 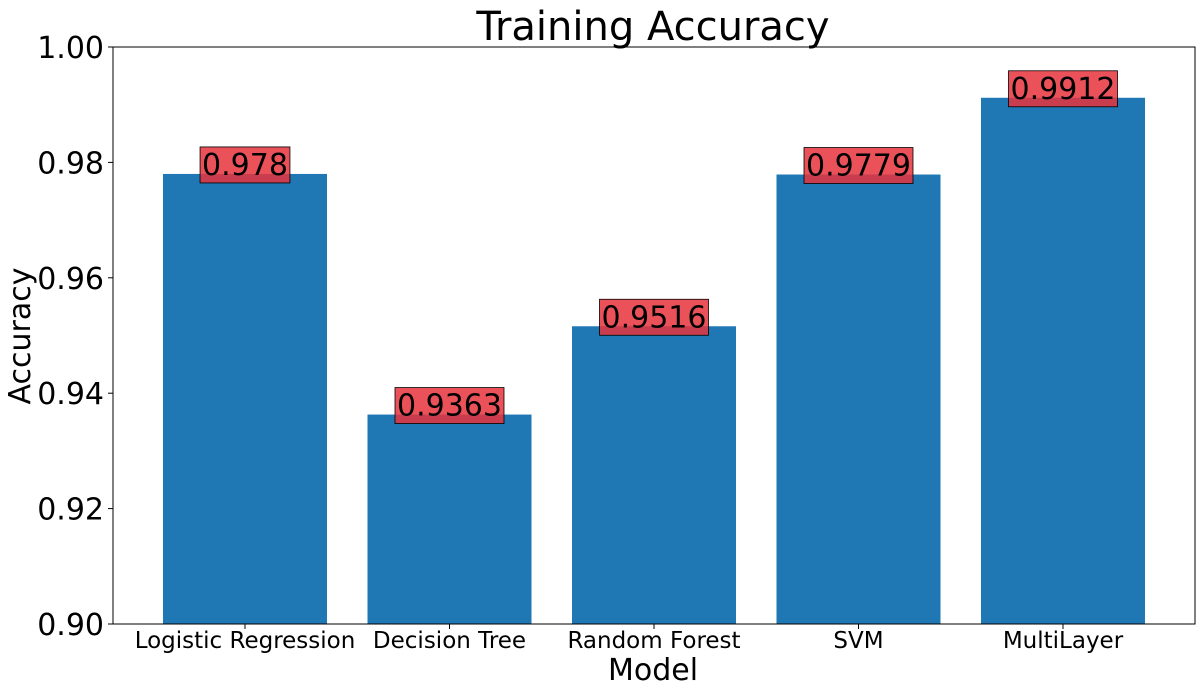 What do you see at coordinates (70, 510) in the screenshot?
I see `y-tick-label-1: 0.92` at bounding box center [70, 510].